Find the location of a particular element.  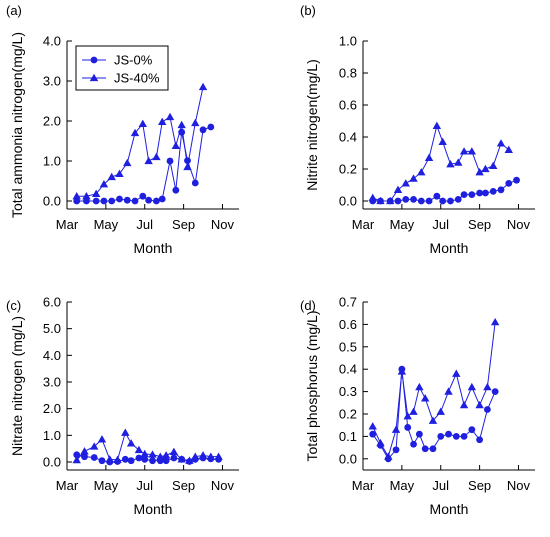

series-circle is located at coordinates (434, 414).